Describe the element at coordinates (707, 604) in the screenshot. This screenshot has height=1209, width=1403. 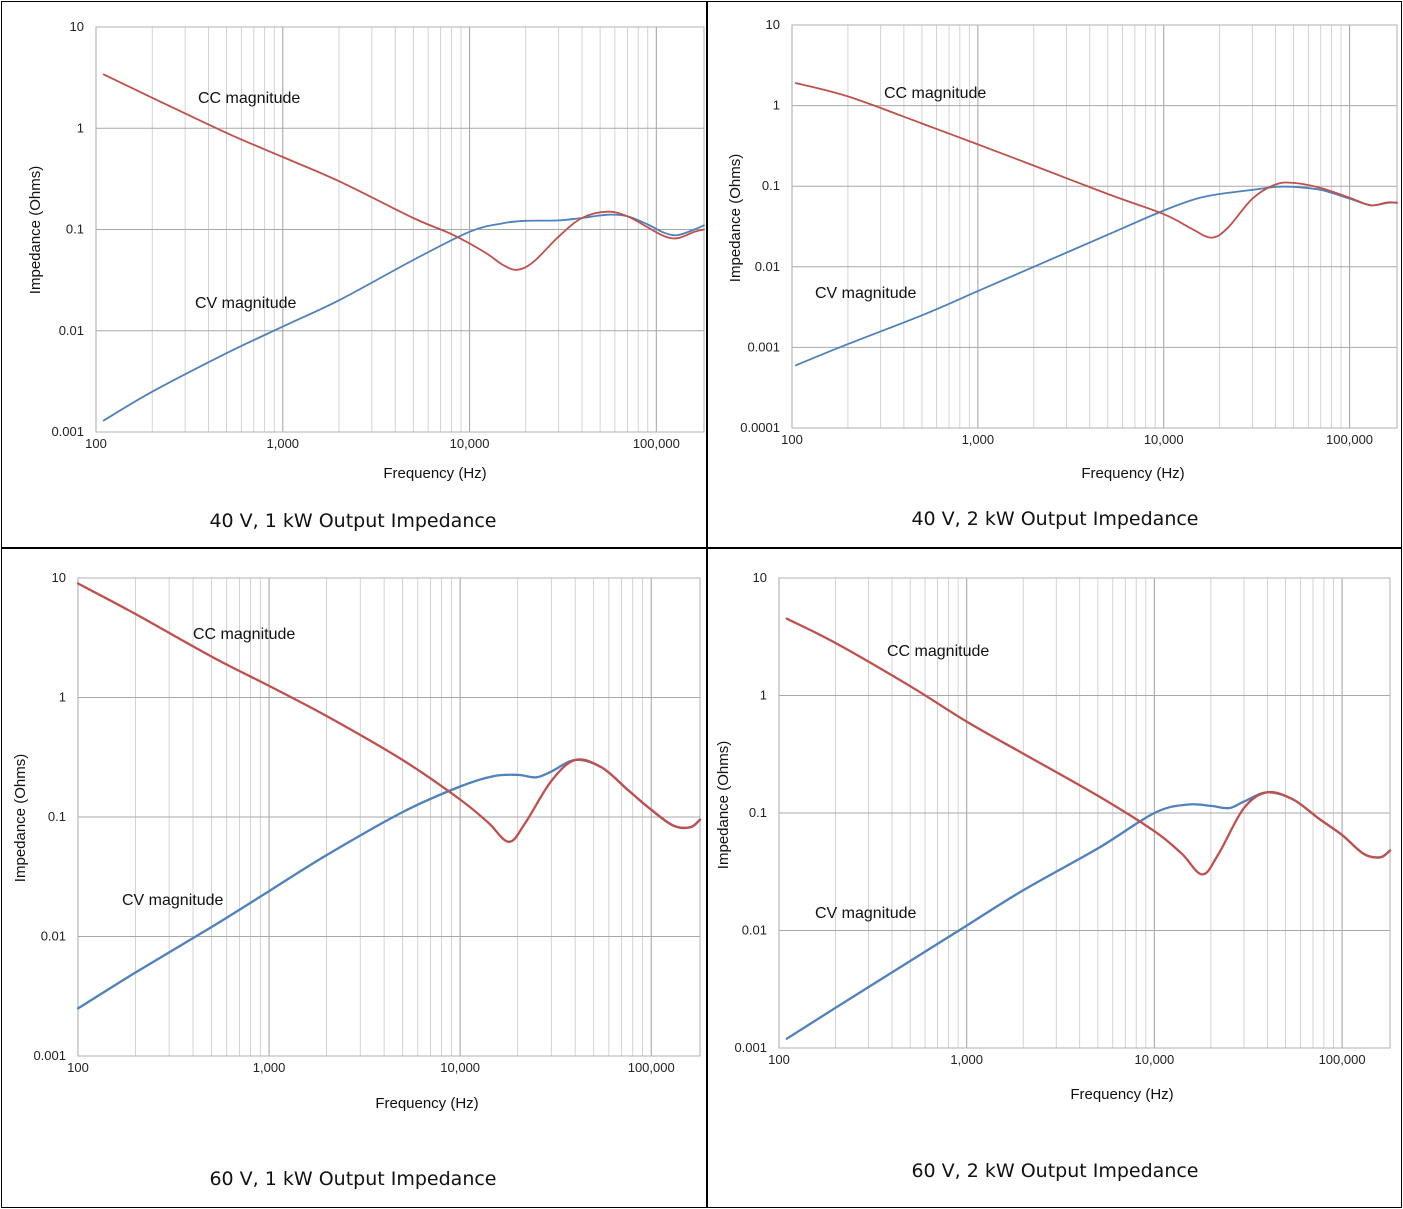
I see `column-divider` at that location.